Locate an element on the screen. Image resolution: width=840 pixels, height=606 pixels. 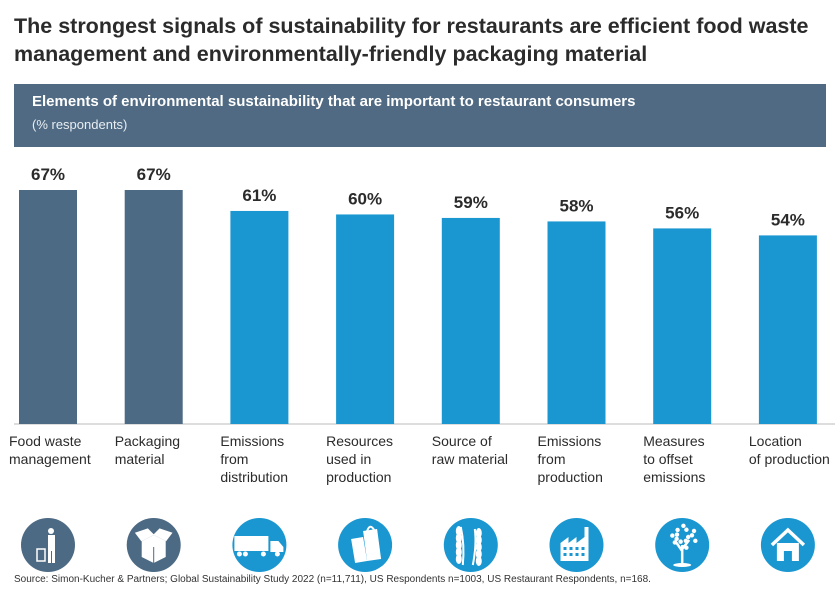
data-label: 59% is located at coordinates (471, 202).